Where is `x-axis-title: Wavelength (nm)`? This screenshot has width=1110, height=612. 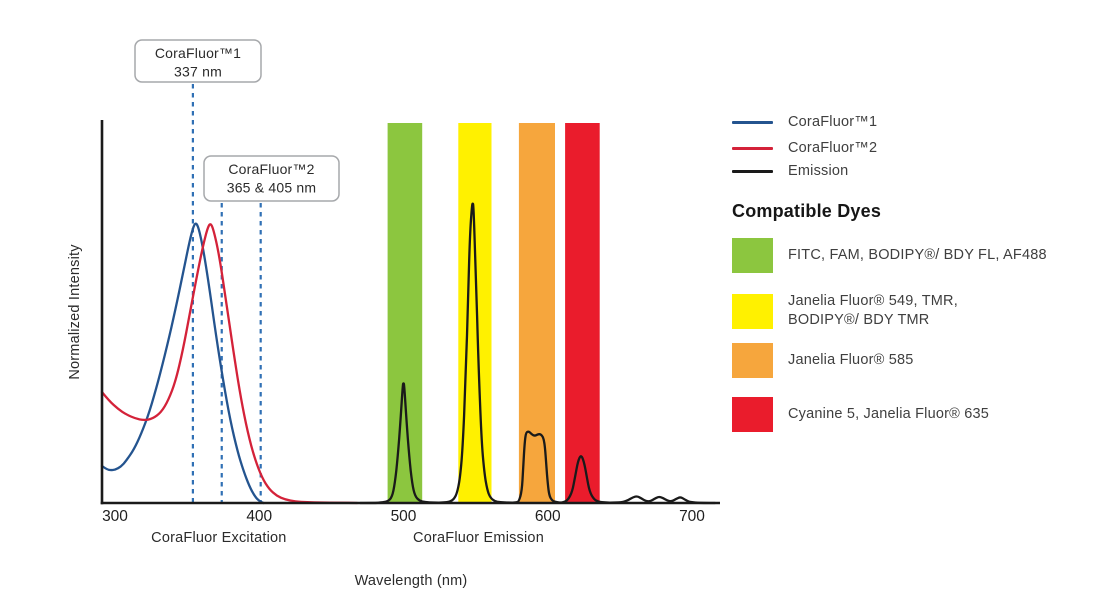
x-axis-title: Wavelength (nm) is located at coordinates (411, 581).